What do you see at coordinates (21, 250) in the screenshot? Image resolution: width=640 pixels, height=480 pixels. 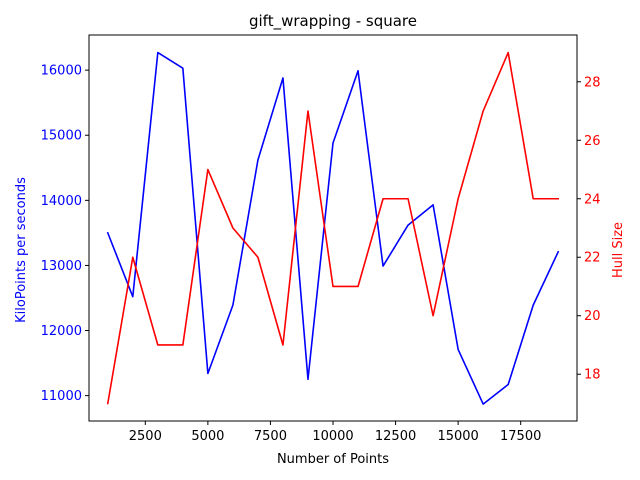 I see `left-y-axis-title: KiloPoints per seconds` at bounding box center [21, 250].